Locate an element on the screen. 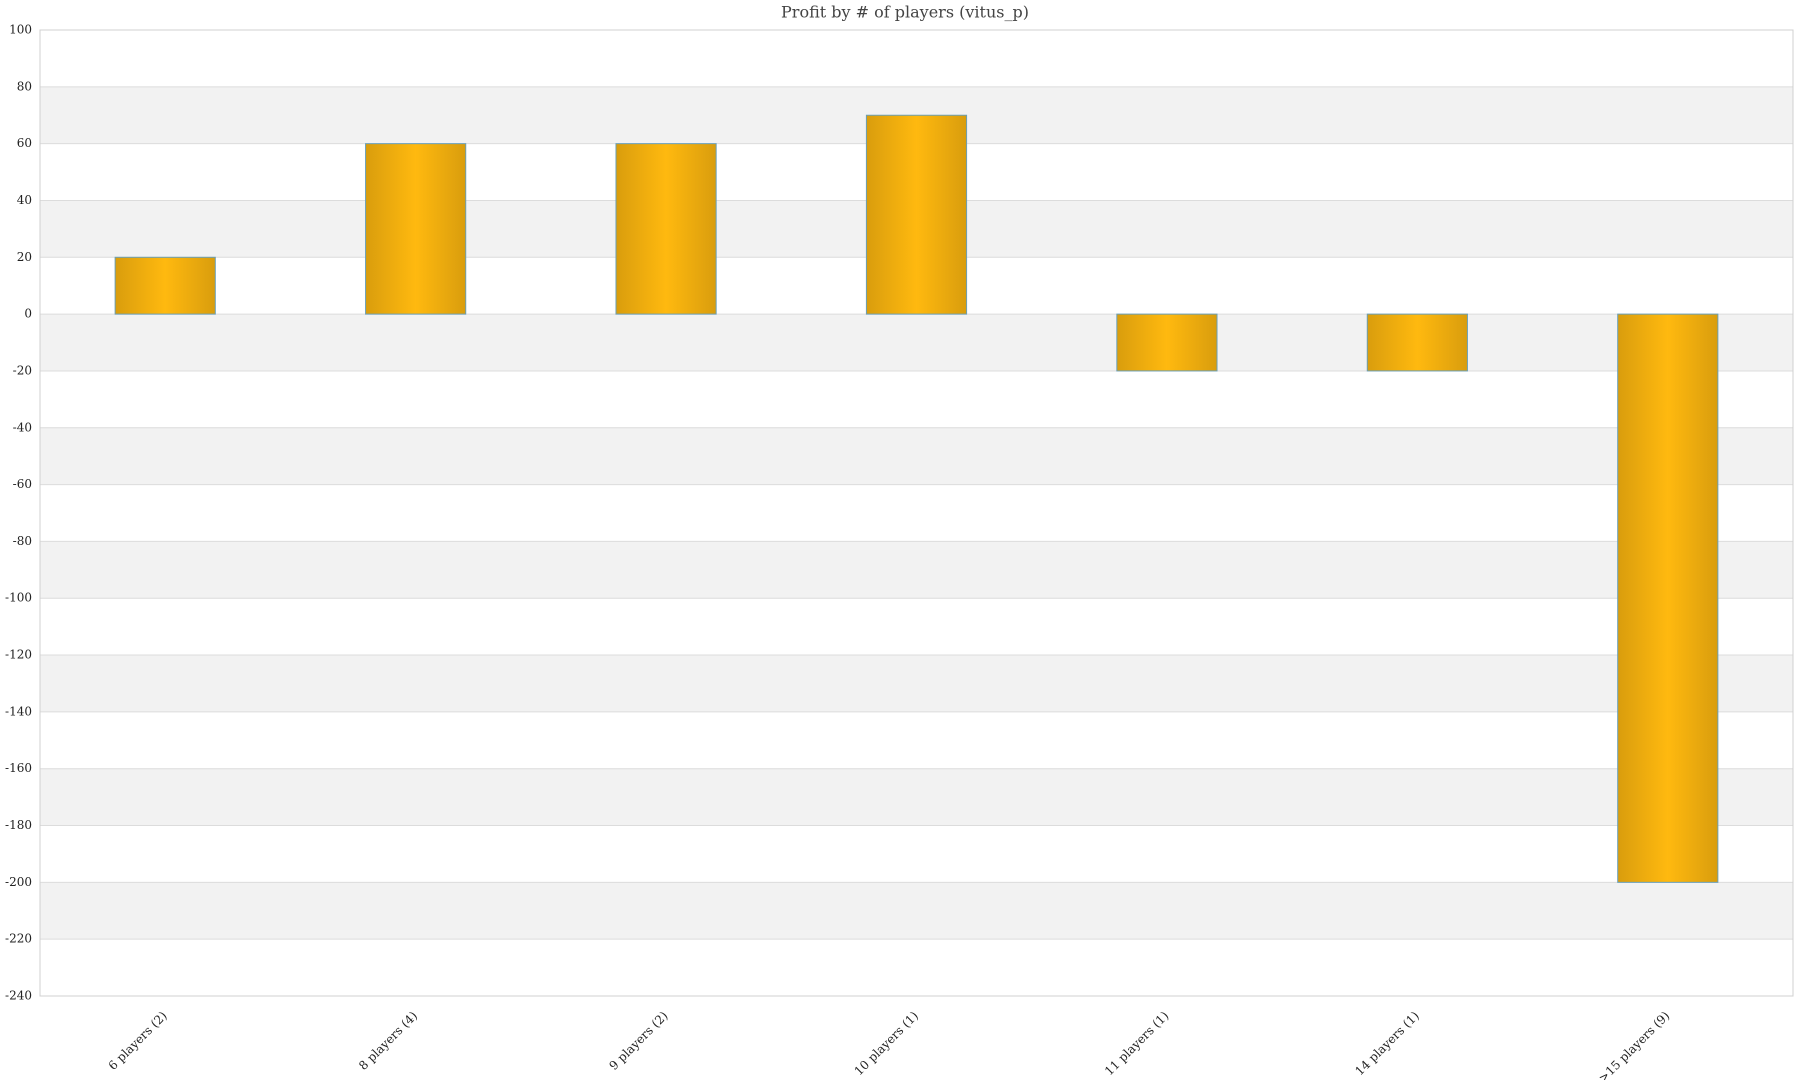 Image resolution: width=1800 pixels, height=1080 pixels. y-tick-label: -160 is located at coordinates (18, 768).